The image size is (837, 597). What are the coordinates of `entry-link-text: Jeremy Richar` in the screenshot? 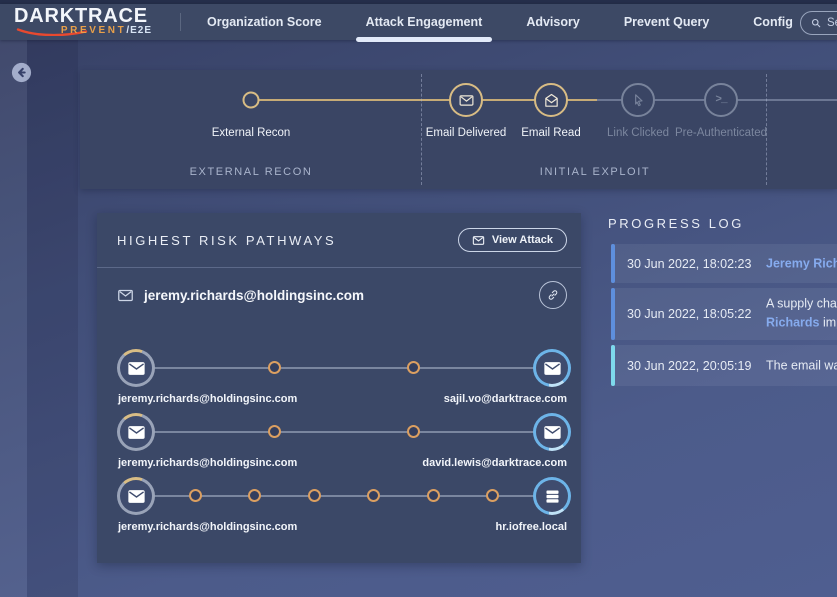 It's located at (801, 262).